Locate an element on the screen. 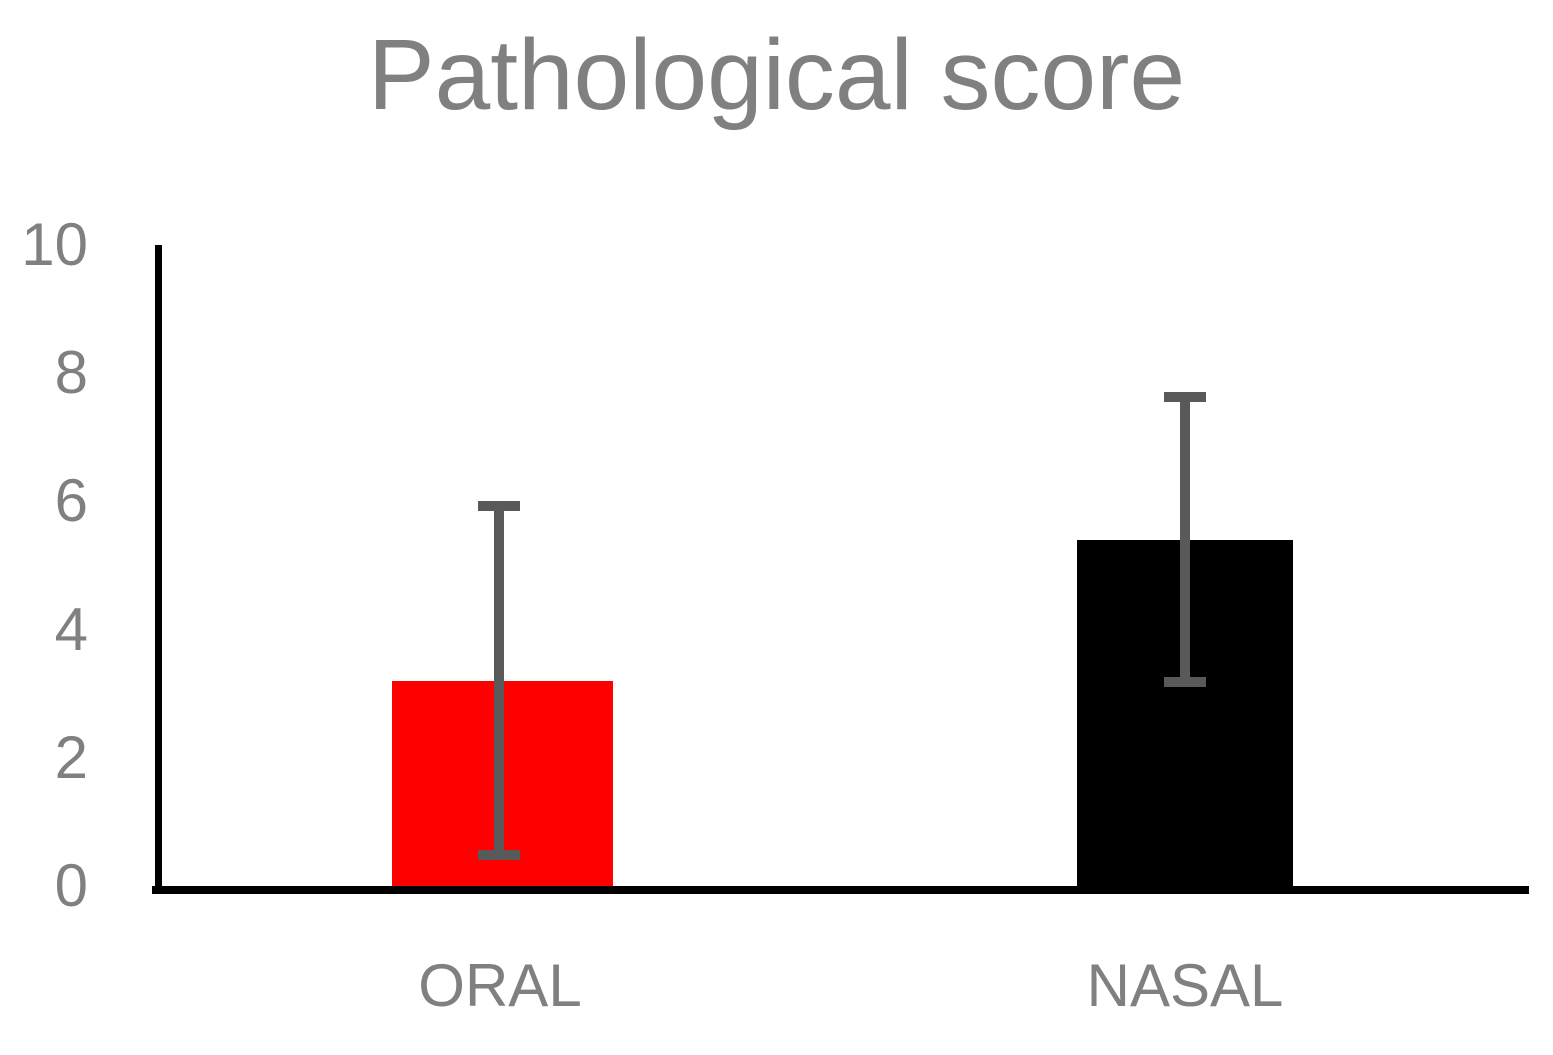  error-bar-nasal is located at coordinates (1185, 540).